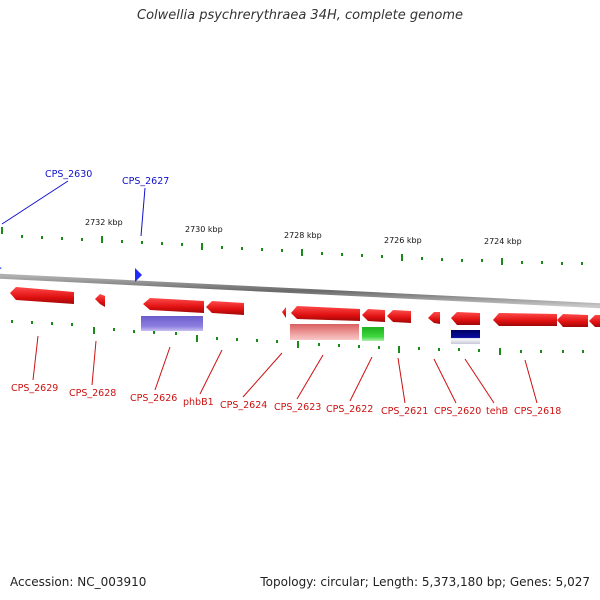  What do you see at coordinates (300, 291) in the screenshot?
I see `genome-backbone` at bounding box center [300, 291].